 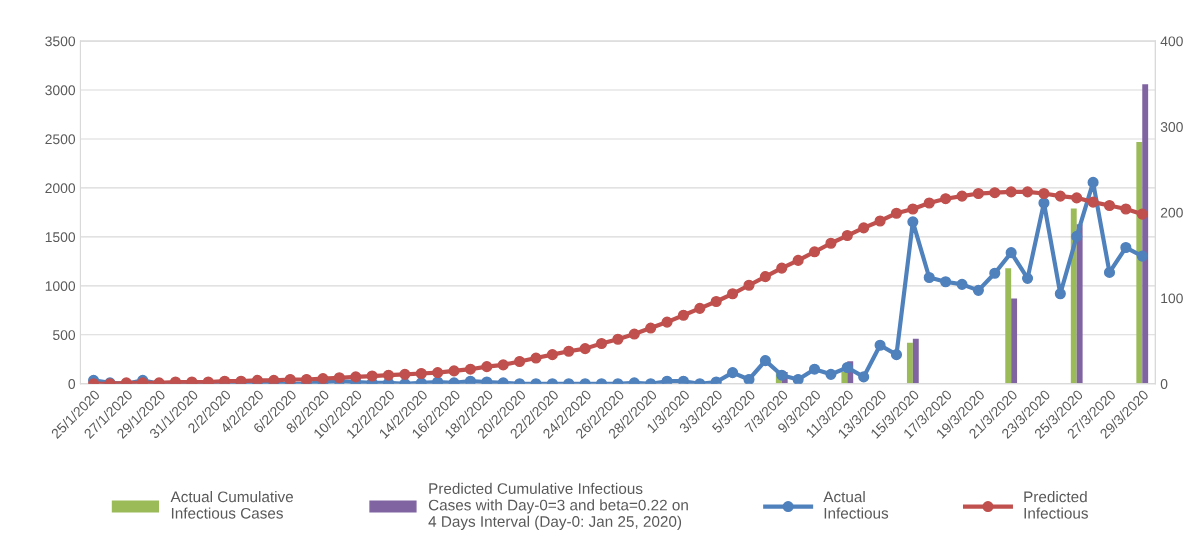 I want to click on y-tick-label: 500, so click(x=64, y=335).